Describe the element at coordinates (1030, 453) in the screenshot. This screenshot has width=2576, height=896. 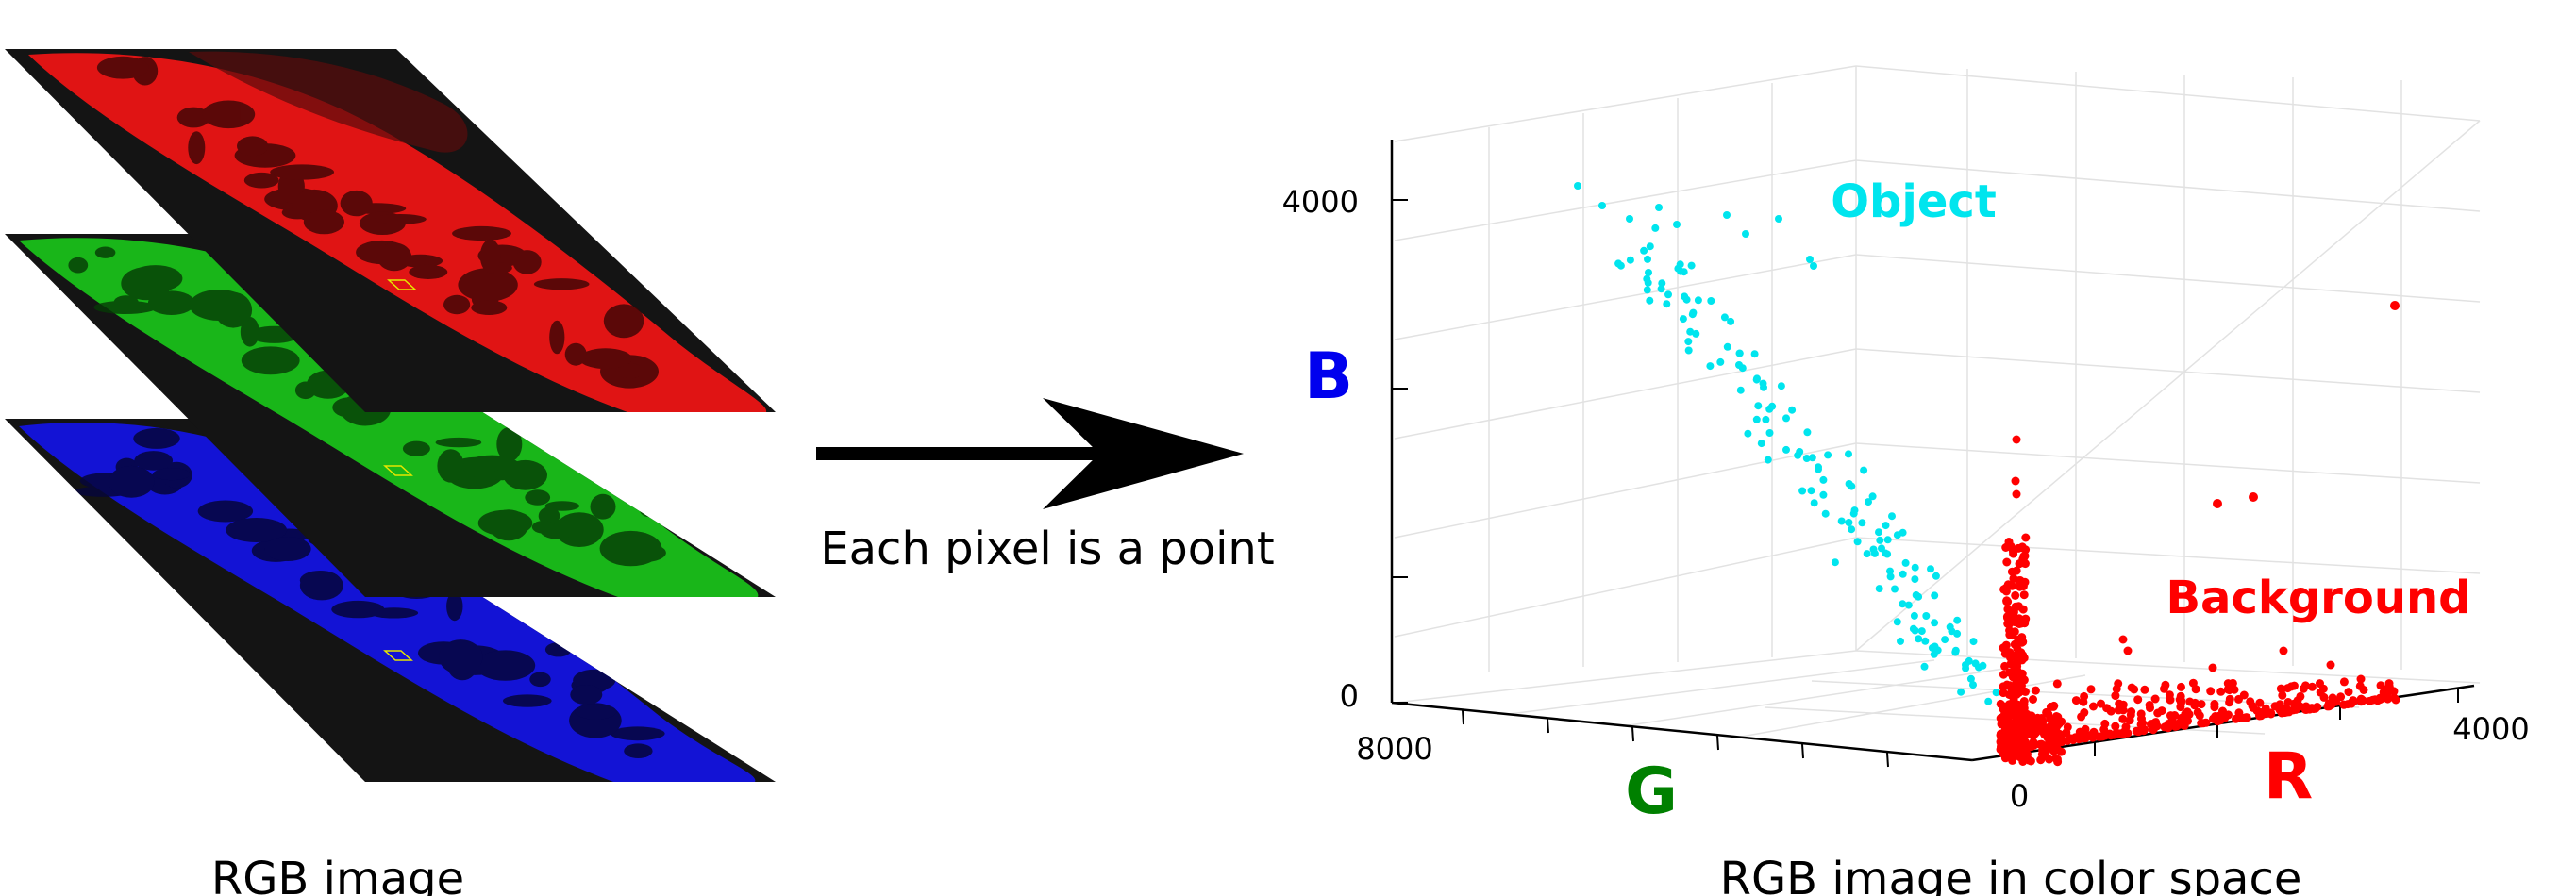
I see `mapping-arrow` at that location.